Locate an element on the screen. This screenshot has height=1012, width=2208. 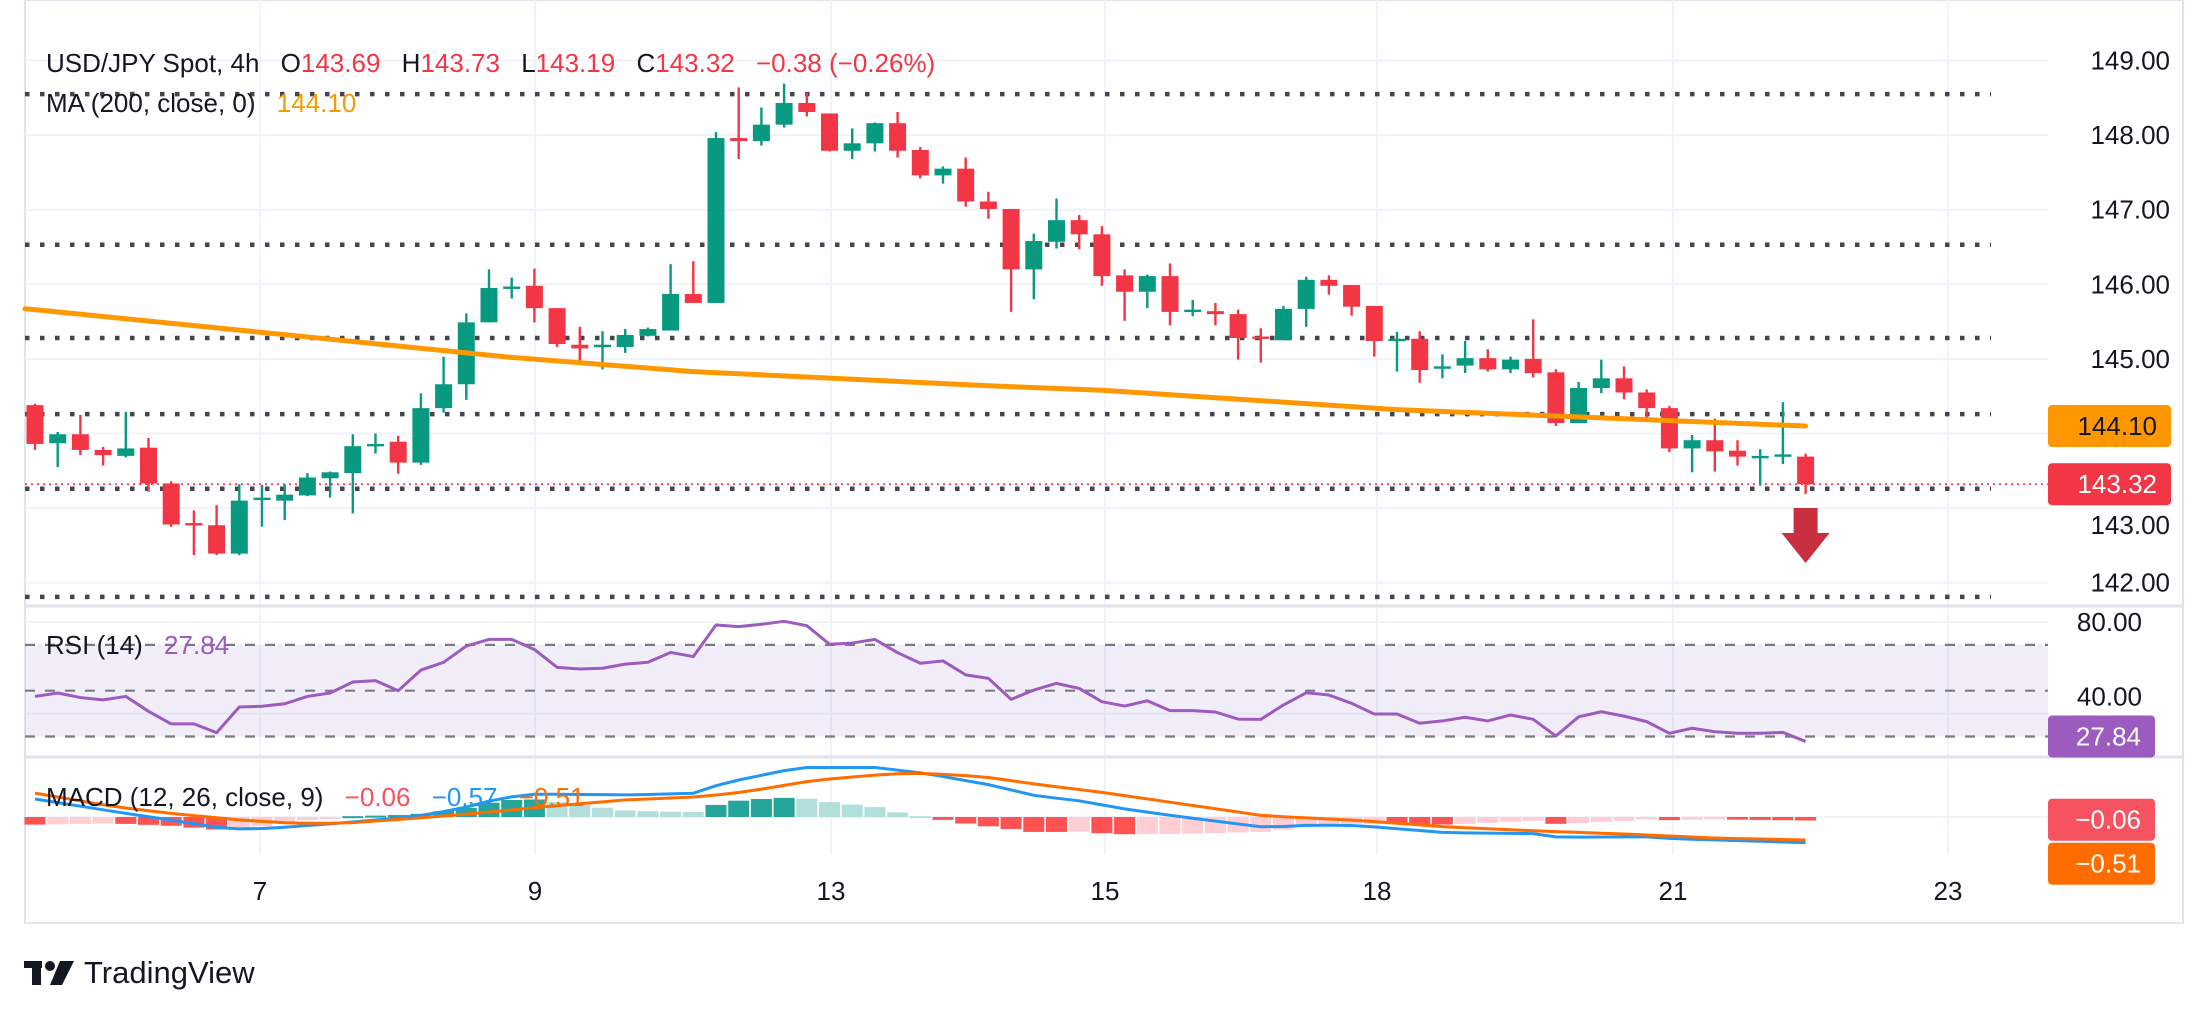
rsi-pane is located at coordinates (1036, 681).